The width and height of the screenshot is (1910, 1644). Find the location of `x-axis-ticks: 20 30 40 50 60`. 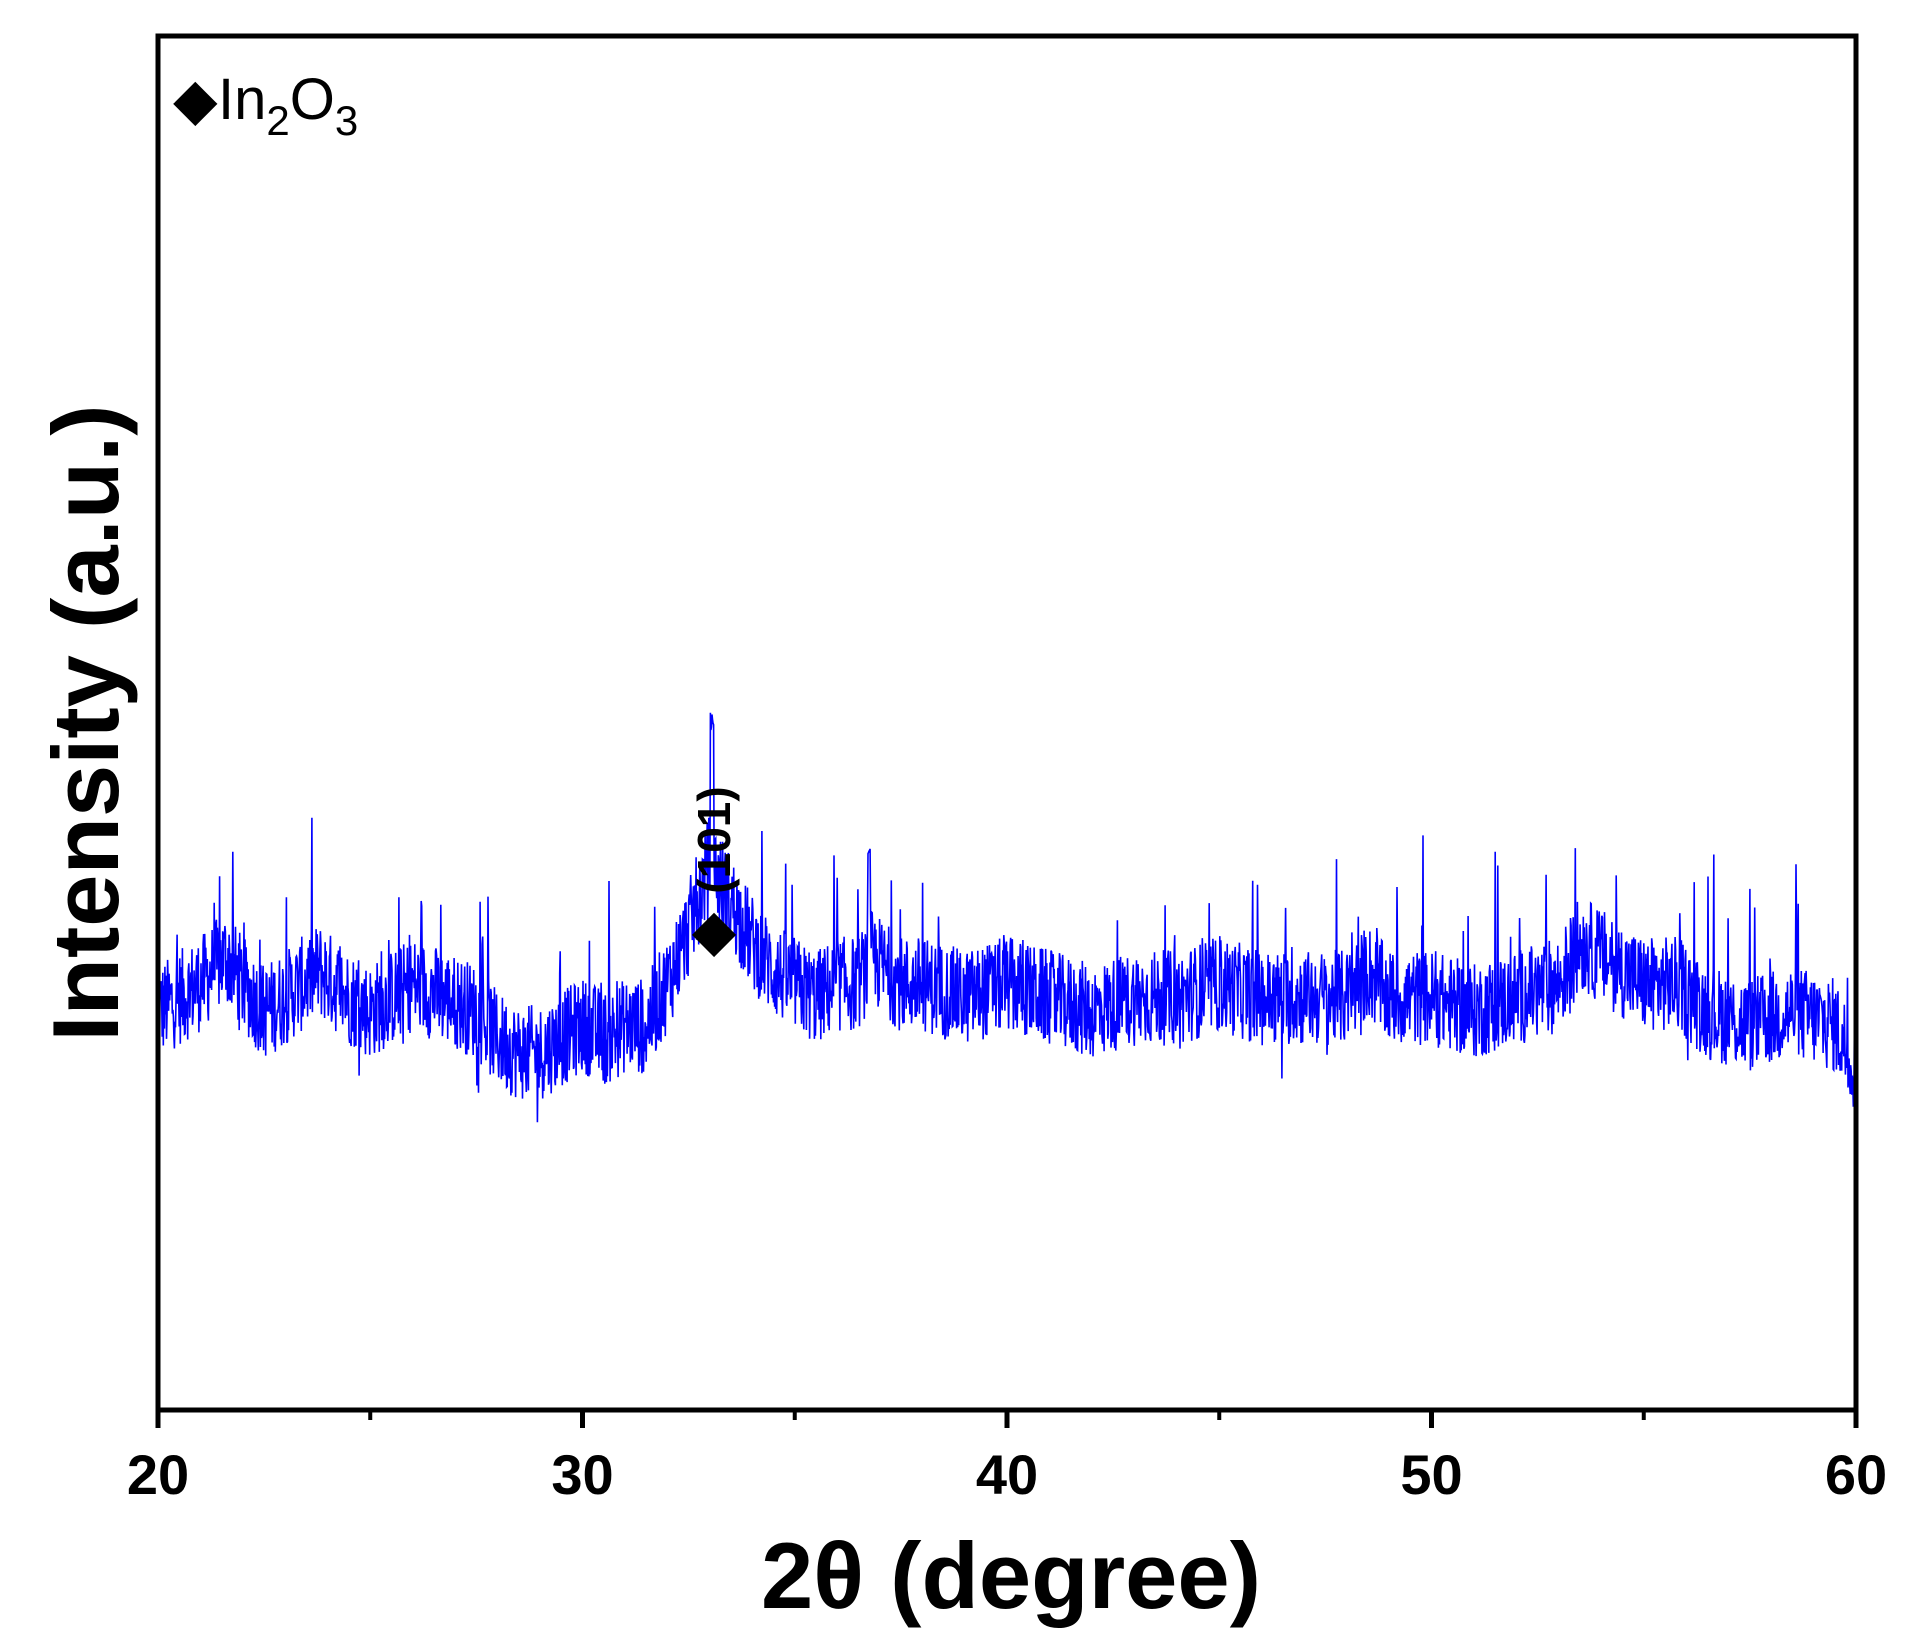

x-axis-ticks: 20 30 40 50 60 is located at coordinates (1007, 1458).